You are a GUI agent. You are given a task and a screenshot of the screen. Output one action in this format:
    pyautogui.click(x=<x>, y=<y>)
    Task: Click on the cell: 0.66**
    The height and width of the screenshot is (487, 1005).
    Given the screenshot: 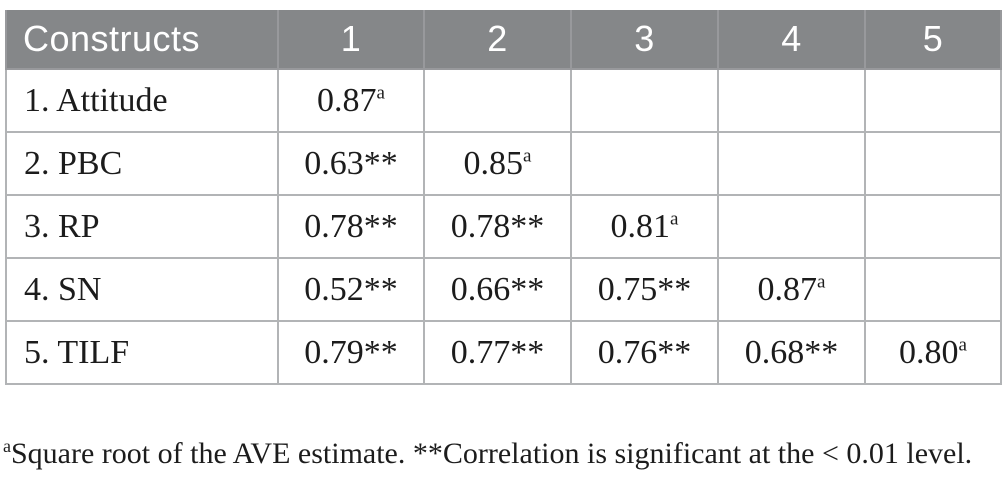 What is the action you would take?
    pyautogui.click(x=497, y=289)
    